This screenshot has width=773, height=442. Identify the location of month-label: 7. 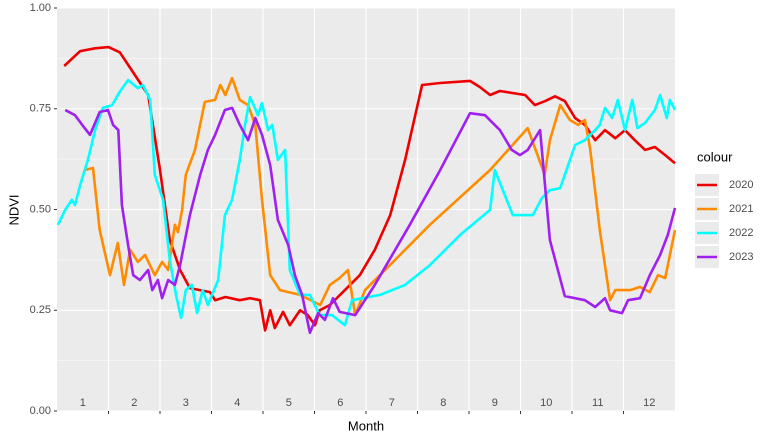
(392, 403).